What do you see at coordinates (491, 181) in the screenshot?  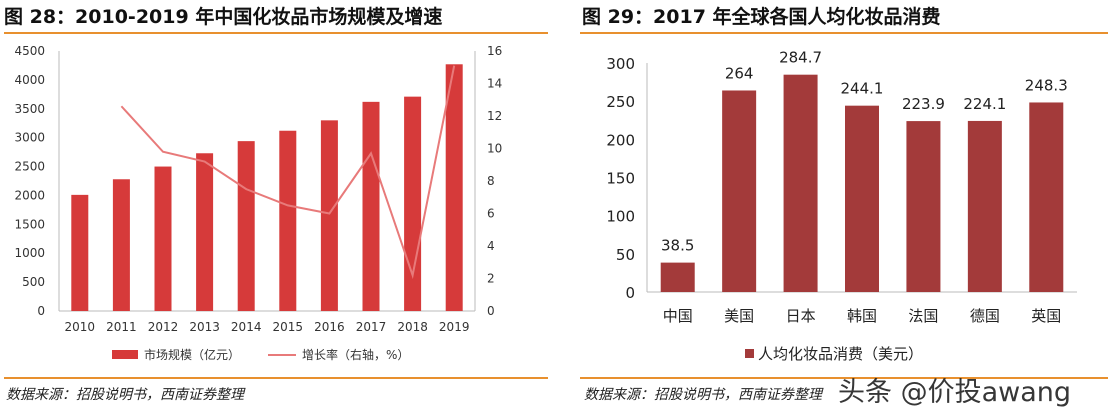 I see `right-y-tick-label: 8` at bounding box center [491, 181].